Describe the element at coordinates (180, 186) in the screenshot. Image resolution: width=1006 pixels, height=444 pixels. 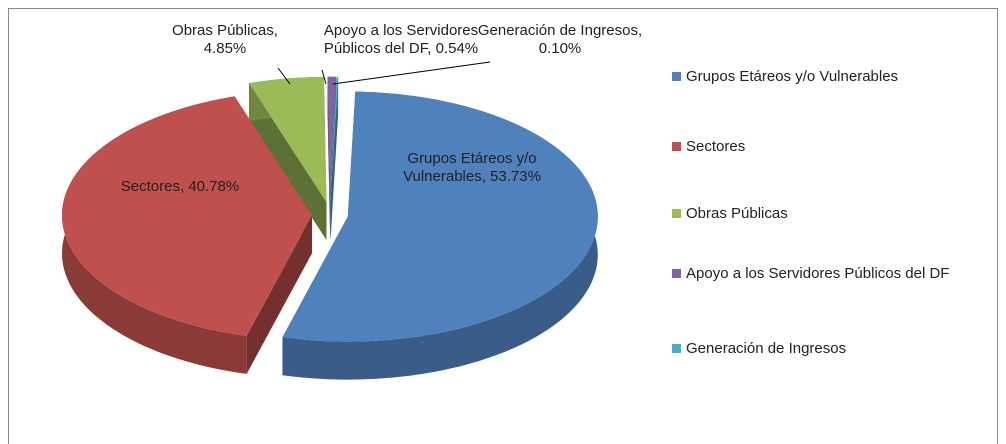
I see `data-label: Sectores, 40.78%` at that location.